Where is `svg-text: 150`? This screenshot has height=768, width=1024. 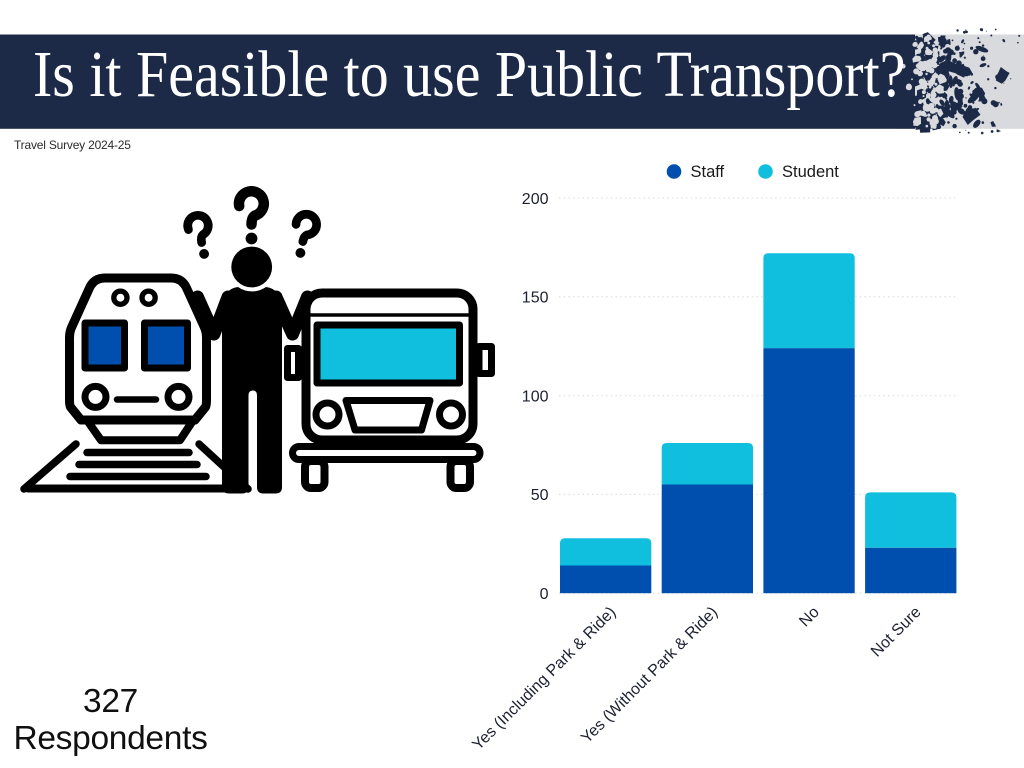 svg-text: 150 is located at coordinates (535, 298).